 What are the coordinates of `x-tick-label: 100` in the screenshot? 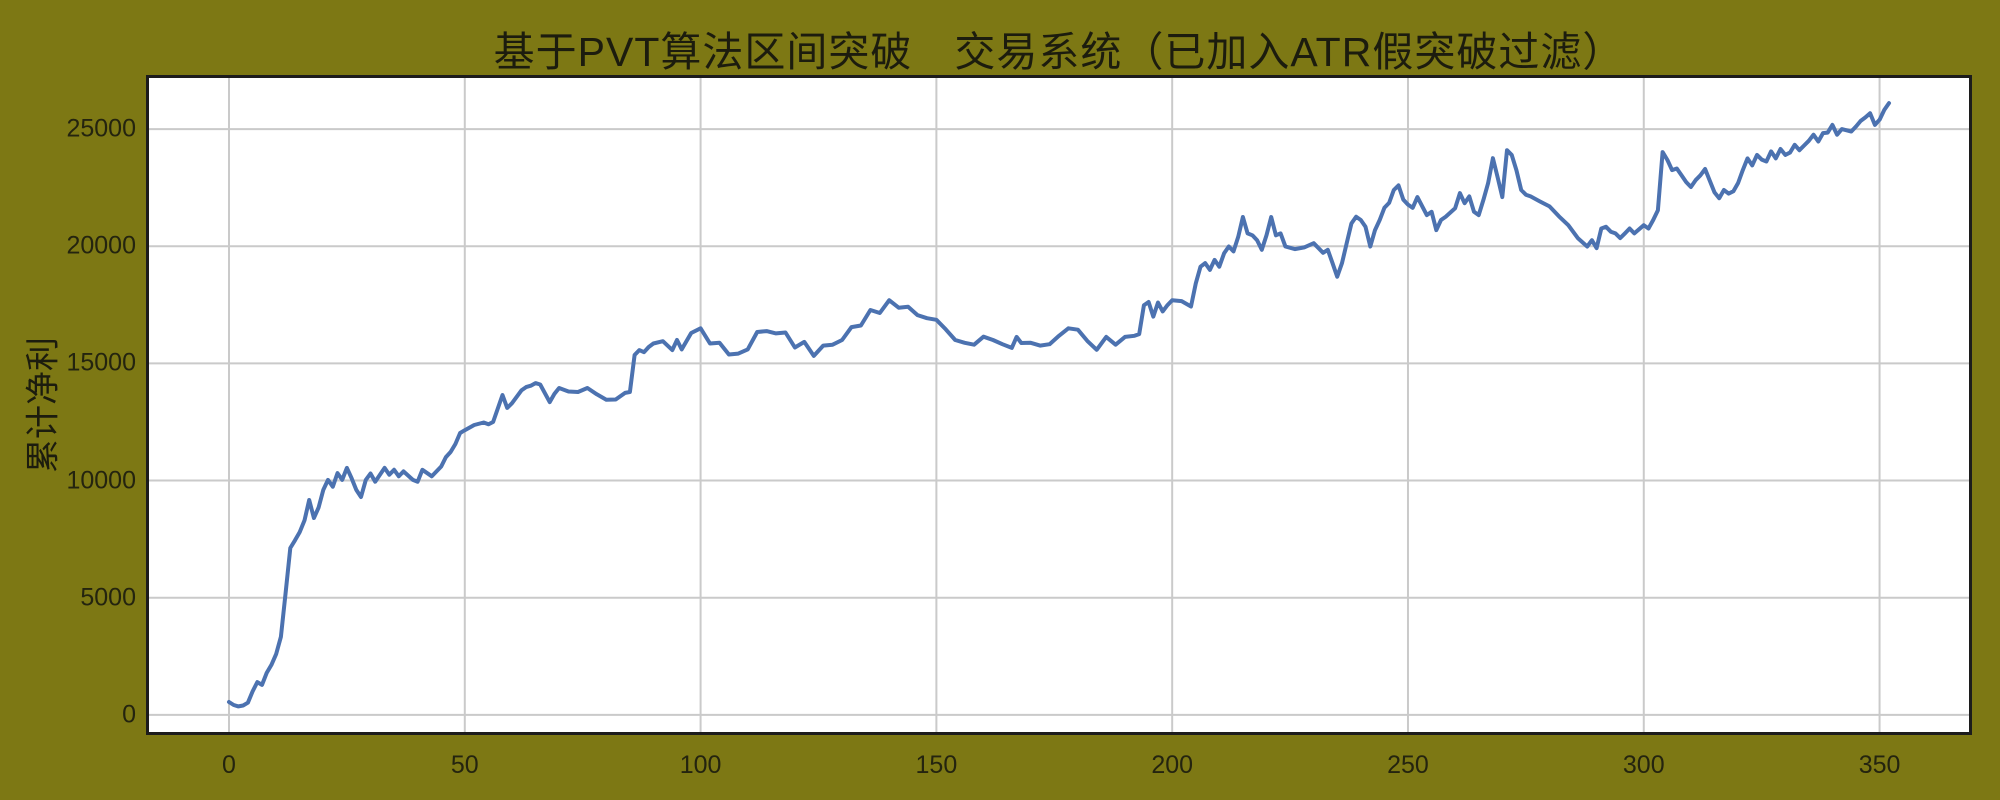 It's located at (700, 765).